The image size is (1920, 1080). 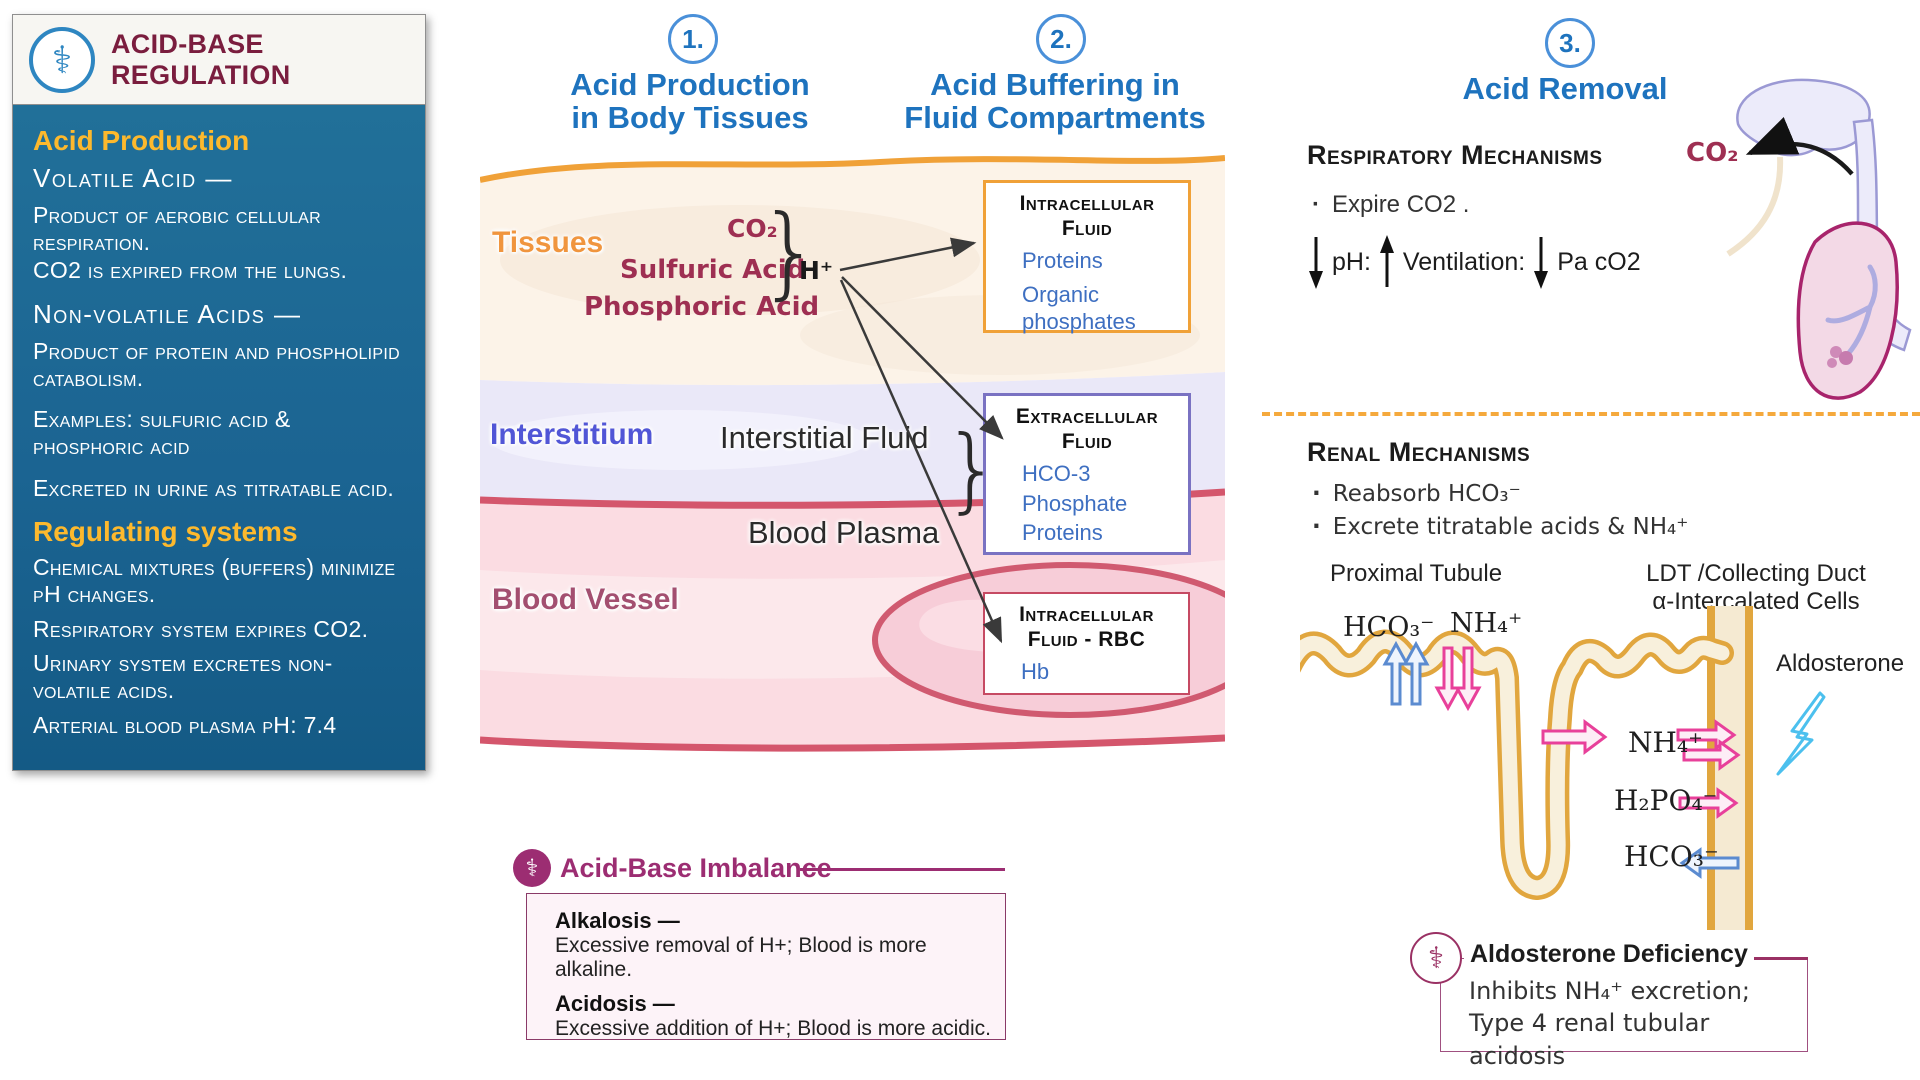 What do you see at coordinates (1671, 856) in the screenshot?
I see `hco3-exchange-label: HCO₃⁻` at bounding box center [1671, 856].